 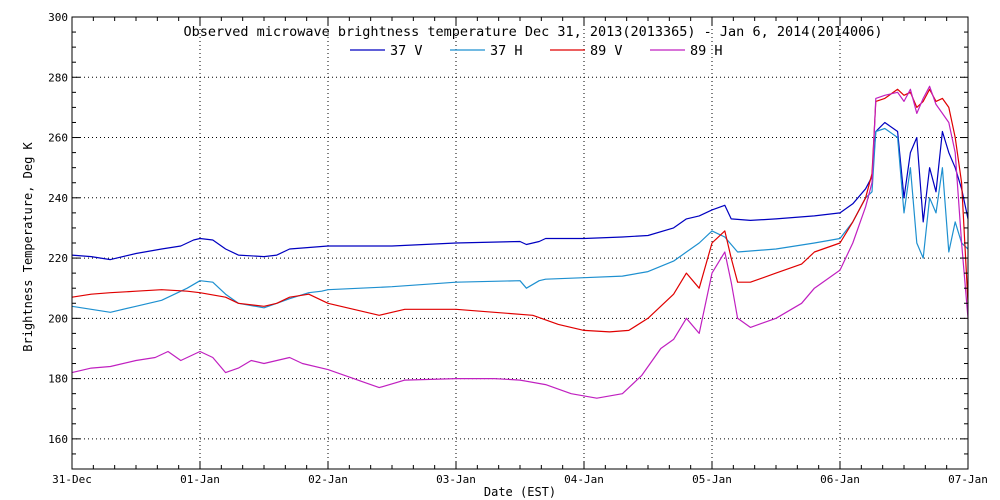 I want to click on legend-label: 37 H, so click(x=506, y=51).